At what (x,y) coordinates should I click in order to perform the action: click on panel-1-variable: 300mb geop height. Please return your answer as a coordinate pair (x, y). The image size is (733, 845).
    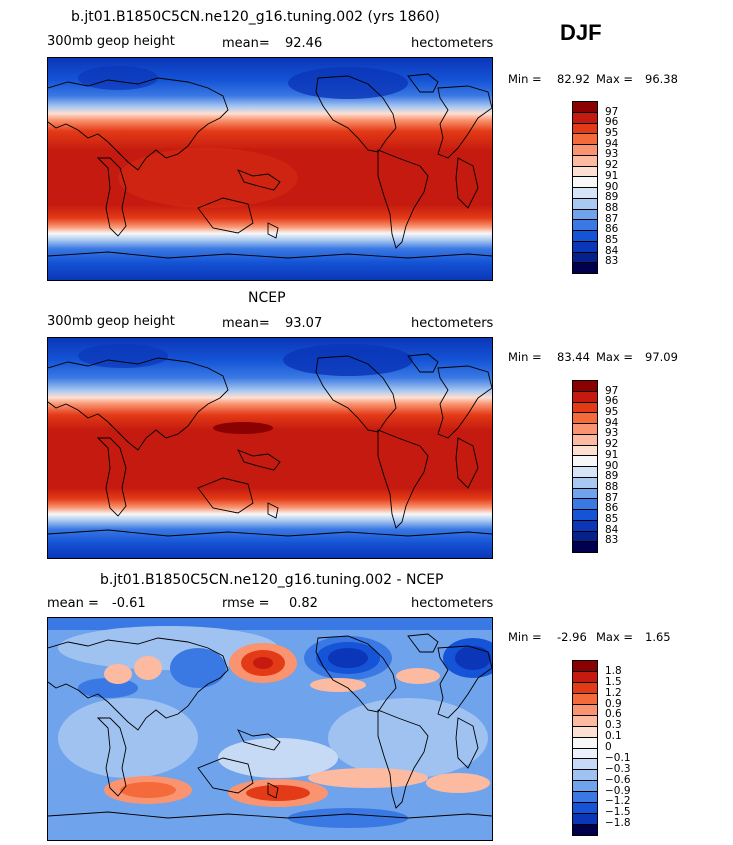
    Looking at the image, I should click on (111, 41).